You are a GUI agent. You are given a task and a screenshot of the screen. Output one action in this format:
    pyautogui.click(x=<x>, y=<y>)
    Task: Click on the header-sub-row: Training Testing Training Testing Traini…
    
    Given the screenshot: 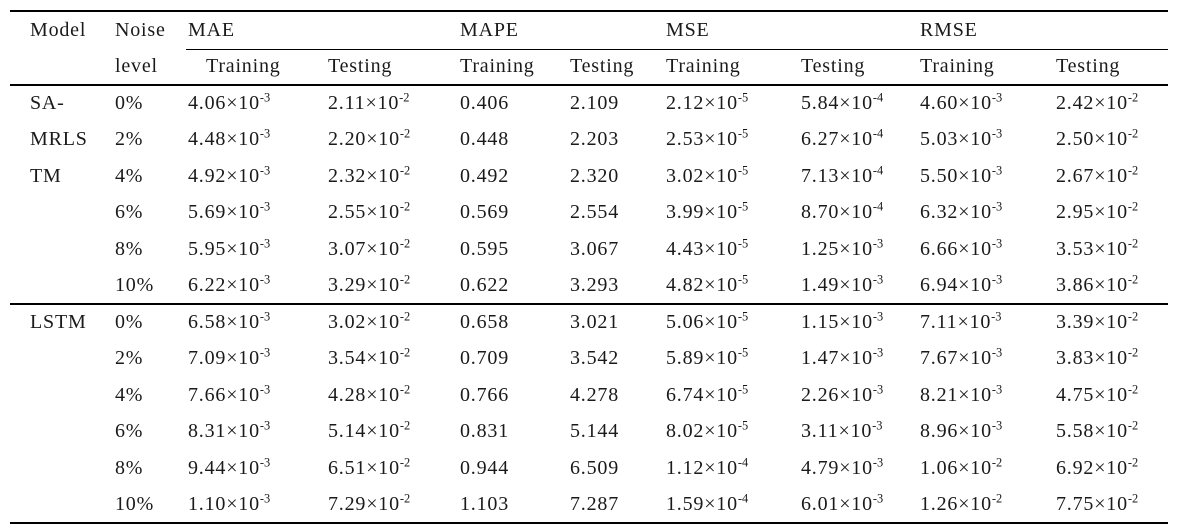 What is the action you would take?
    pyautogui.click(x=589, y=67)
    